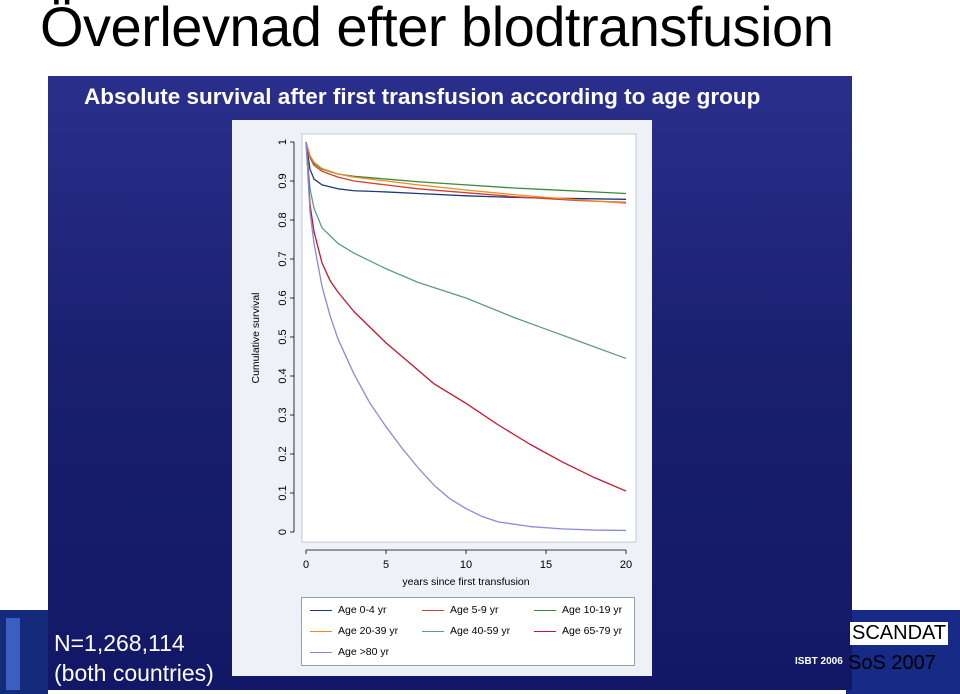  What do you see at coordinates (283, 180) in the screenshot?
I see `y-tick-label: 0.9` at bounding box center [283, 180].